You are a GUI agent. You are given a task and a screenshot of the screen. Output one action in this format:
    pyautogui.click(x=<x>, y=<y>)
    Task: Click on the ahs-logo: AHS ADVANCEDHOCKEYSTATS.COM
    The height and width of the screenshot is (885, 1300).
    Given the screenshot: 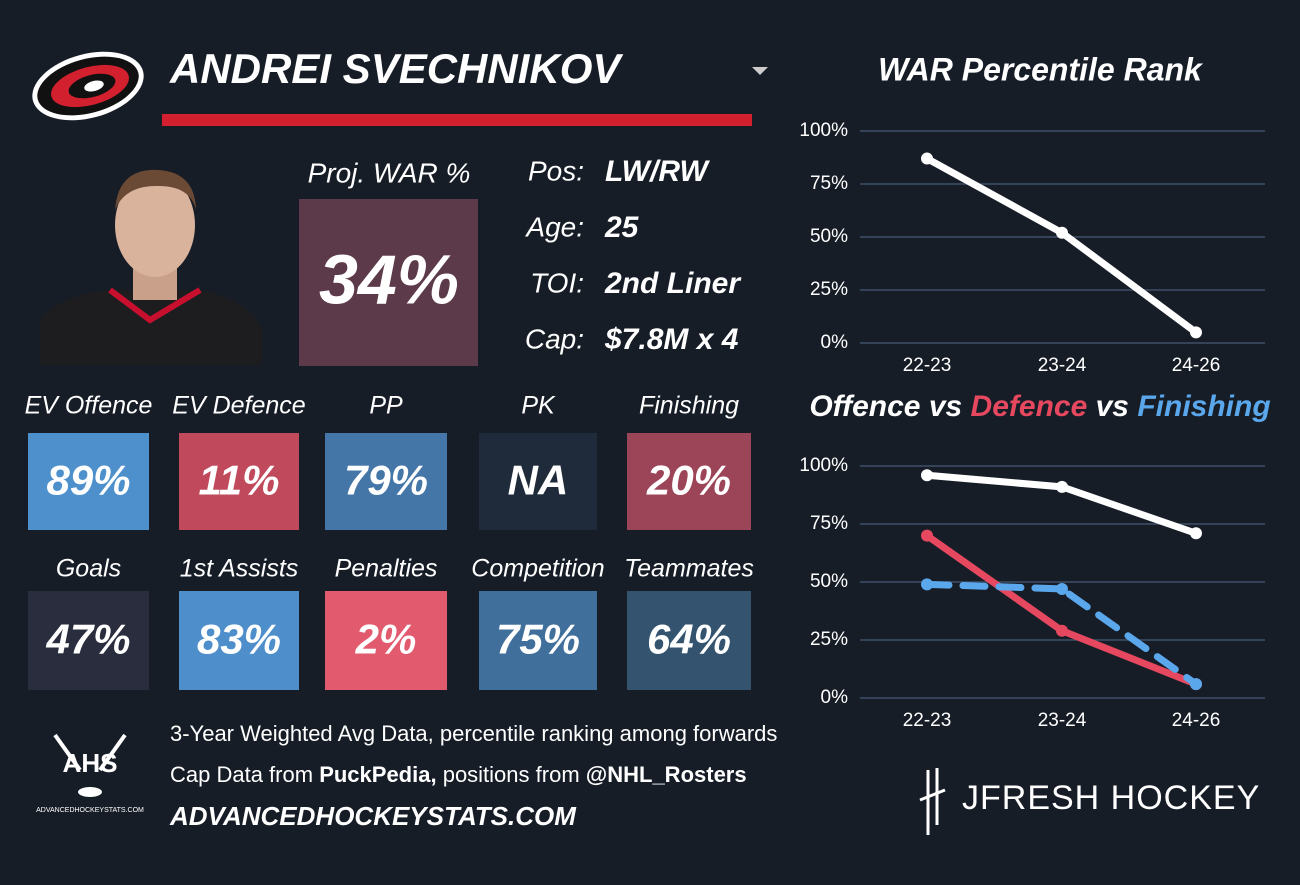 What is the action you would take?
    pyautogui.click(x=90, y=773)
    